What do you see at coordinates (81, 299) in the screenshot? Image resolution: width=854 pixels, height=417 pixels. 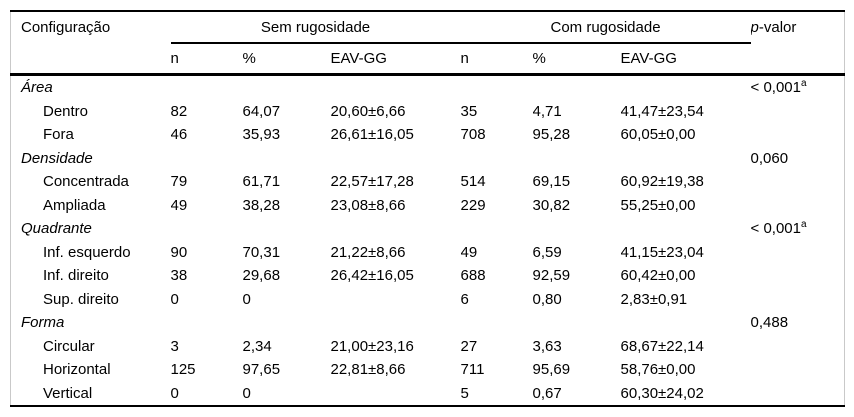 I see `row-label: Sup. direito` at bounding box center [81, 299].